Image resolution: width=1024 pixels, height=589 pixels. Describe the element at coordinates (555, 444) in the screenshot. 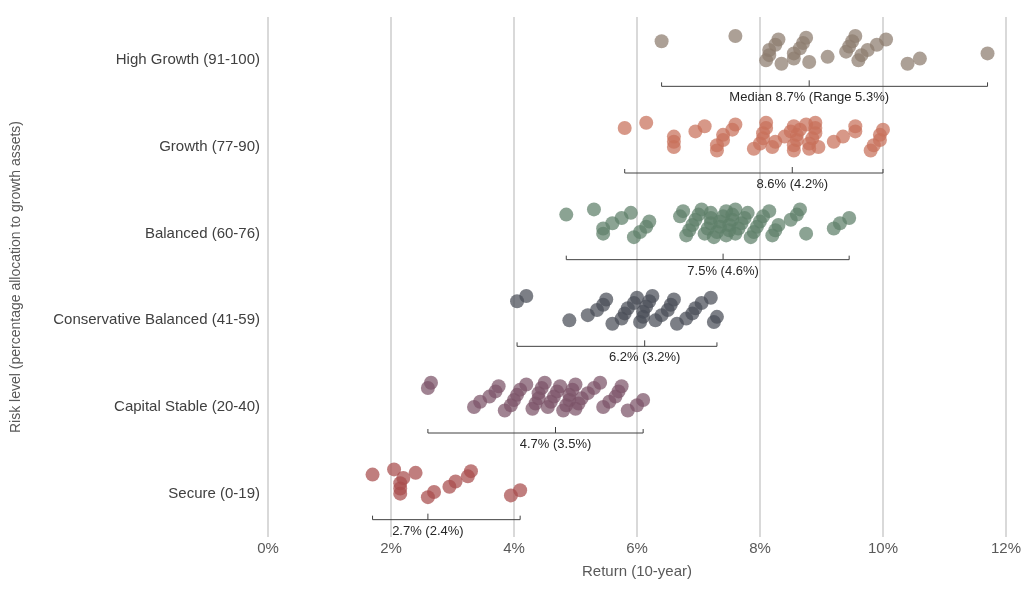

I see `annotation: 4.7% (3.5%)` at that location.